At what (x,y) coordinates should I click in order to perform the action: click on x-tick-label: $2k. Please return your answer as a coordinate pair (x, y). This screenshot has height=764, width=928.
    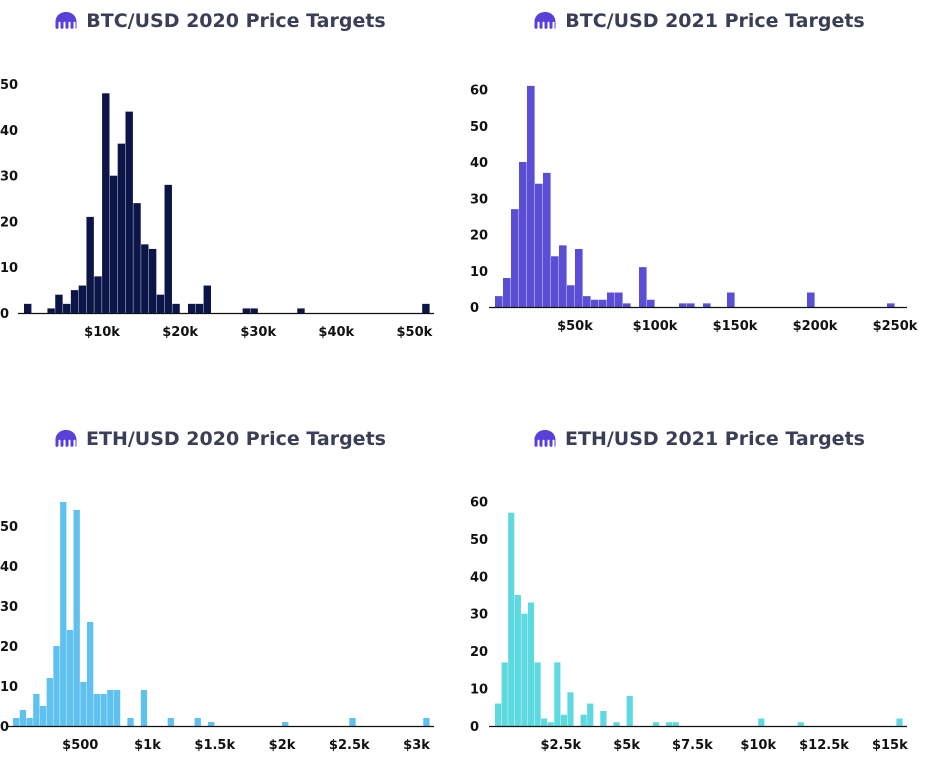
    Looking at the image, I should click on (282, 745).